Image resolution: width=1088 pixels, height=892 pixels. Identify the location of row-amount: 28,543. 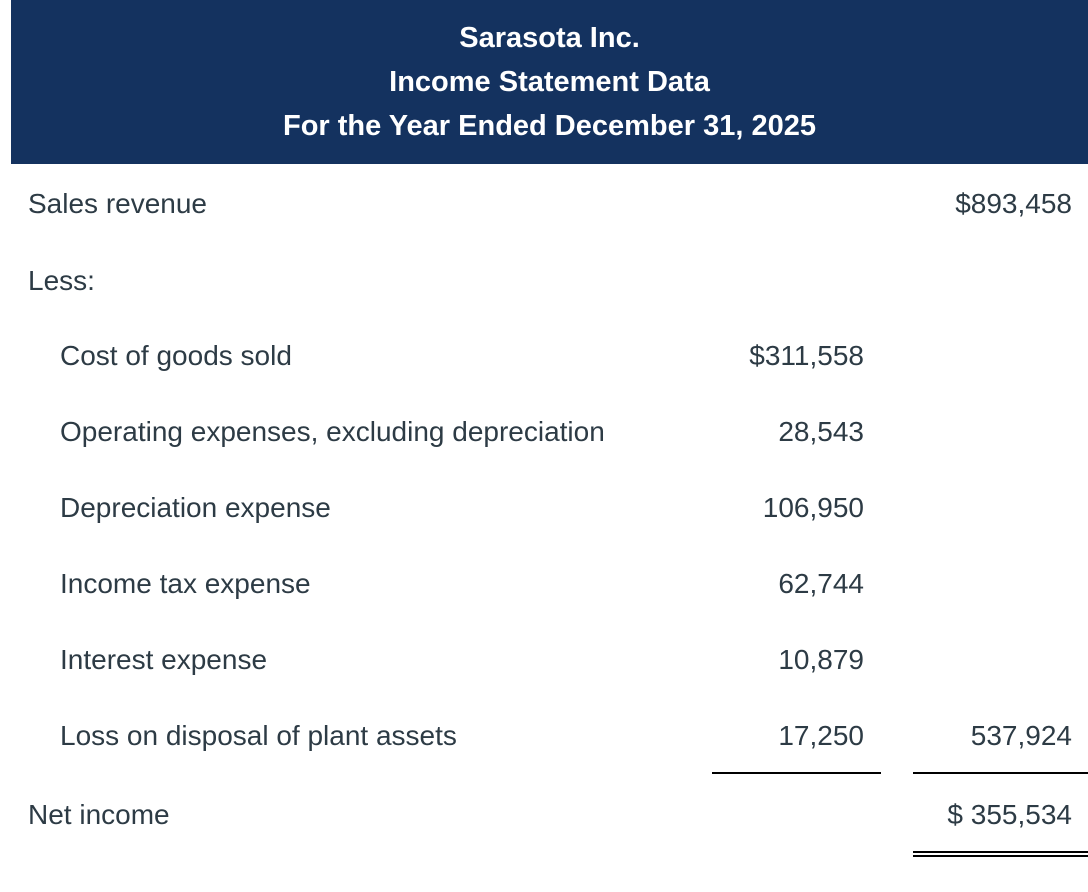
(821, 431).